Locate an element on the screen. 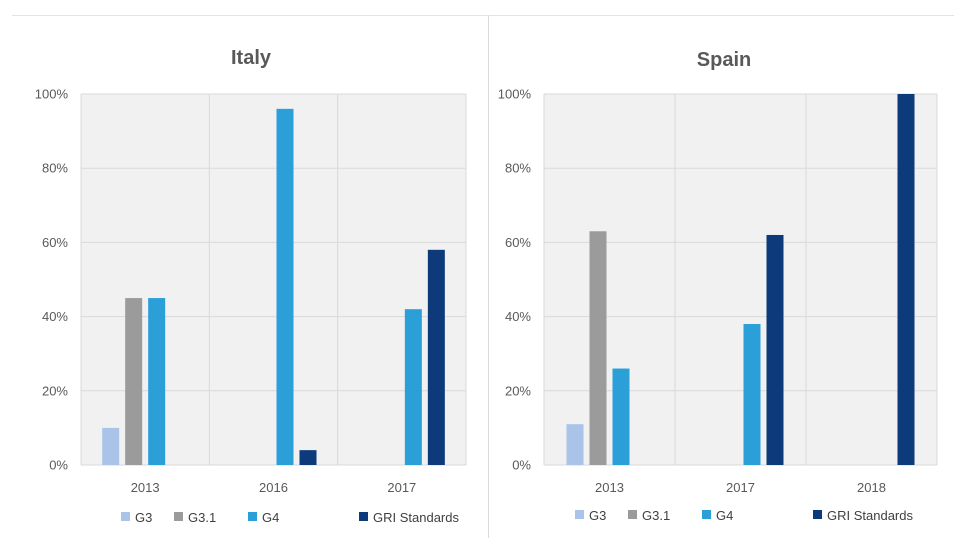 This screenshot has width=954, height=538. spain-legend-label-gri-standards: GRI Standards is located at coordinates (870, 515).